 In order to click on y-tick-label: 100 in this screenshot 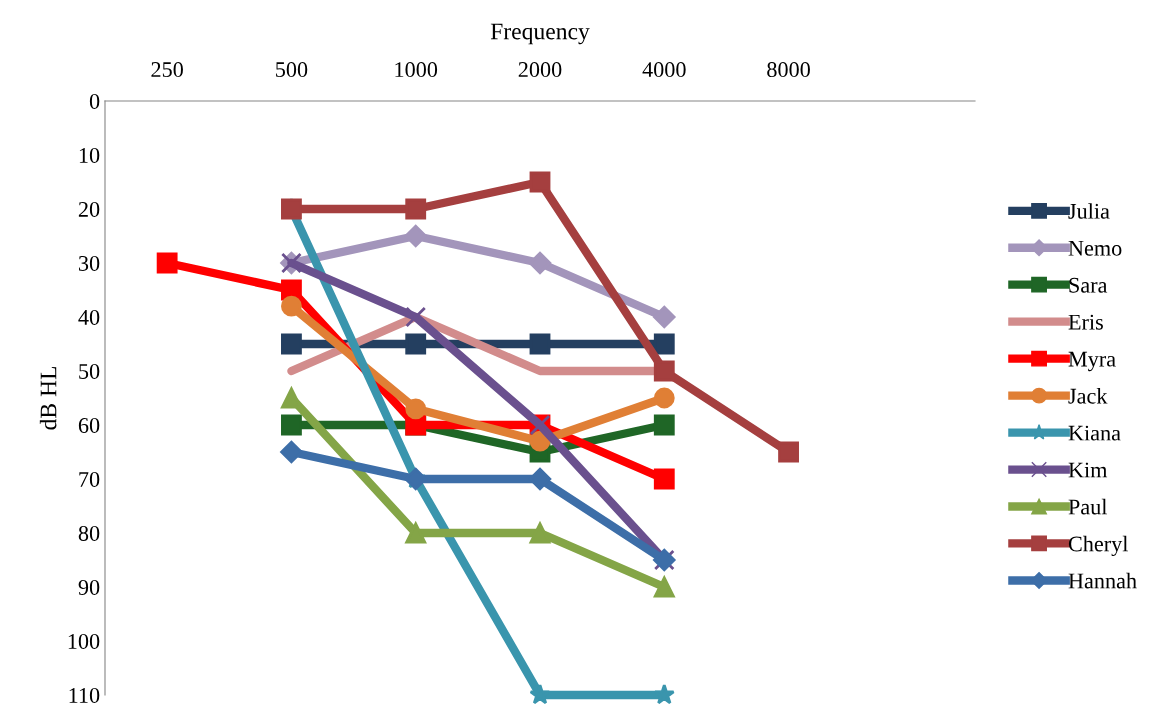, I will do `click(84, 641)`.